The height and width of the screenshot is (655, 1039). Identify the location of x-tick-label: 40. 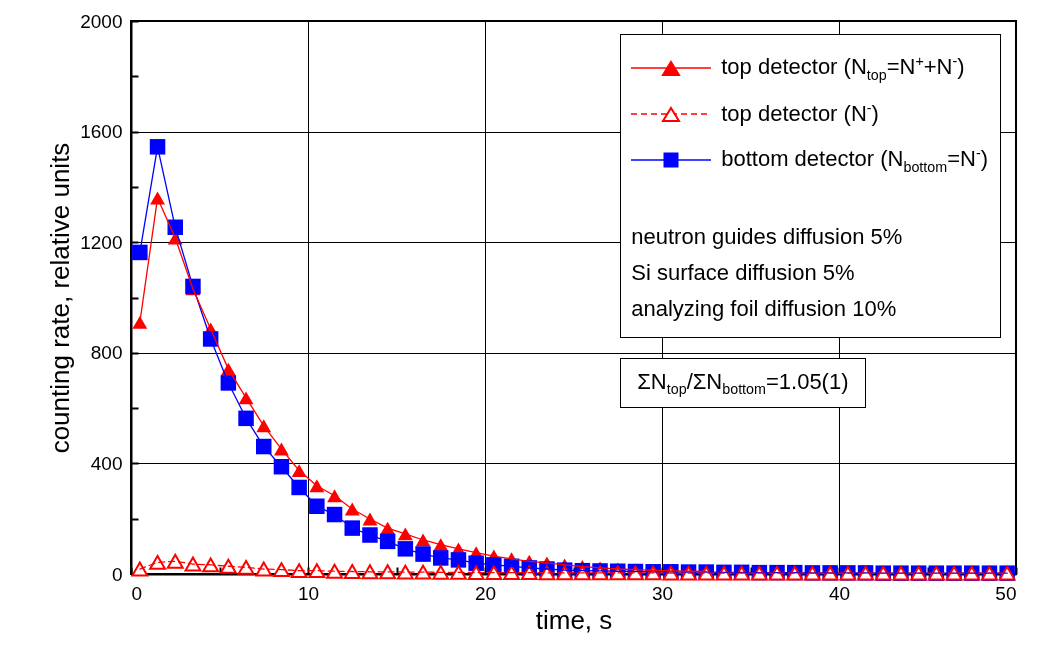
(839, 593).